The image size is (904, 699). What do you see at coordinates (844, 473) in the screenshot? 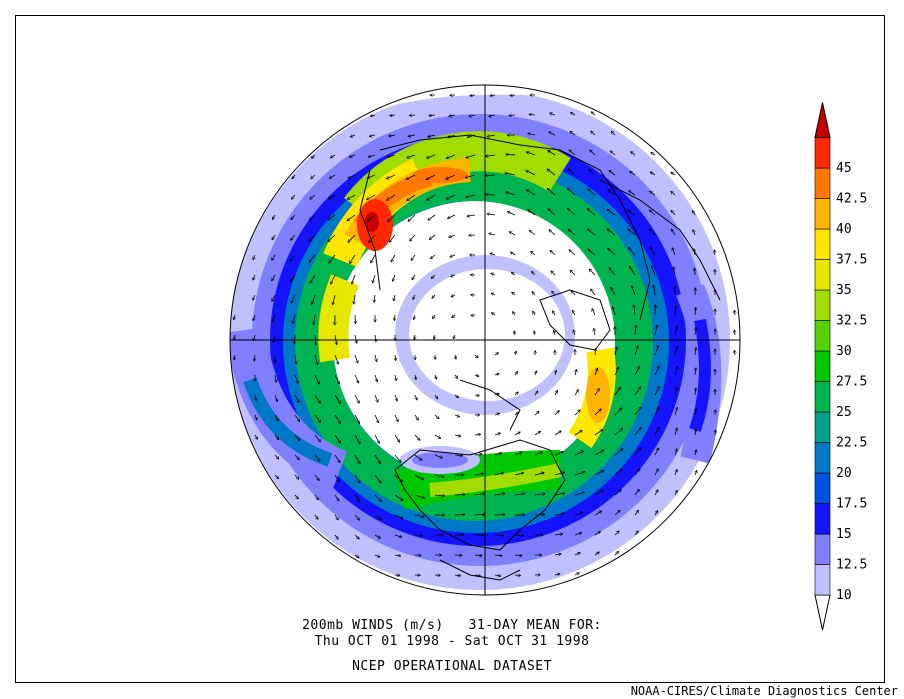
I see `colorbar-label: 20` at bounding box center [844, 473].